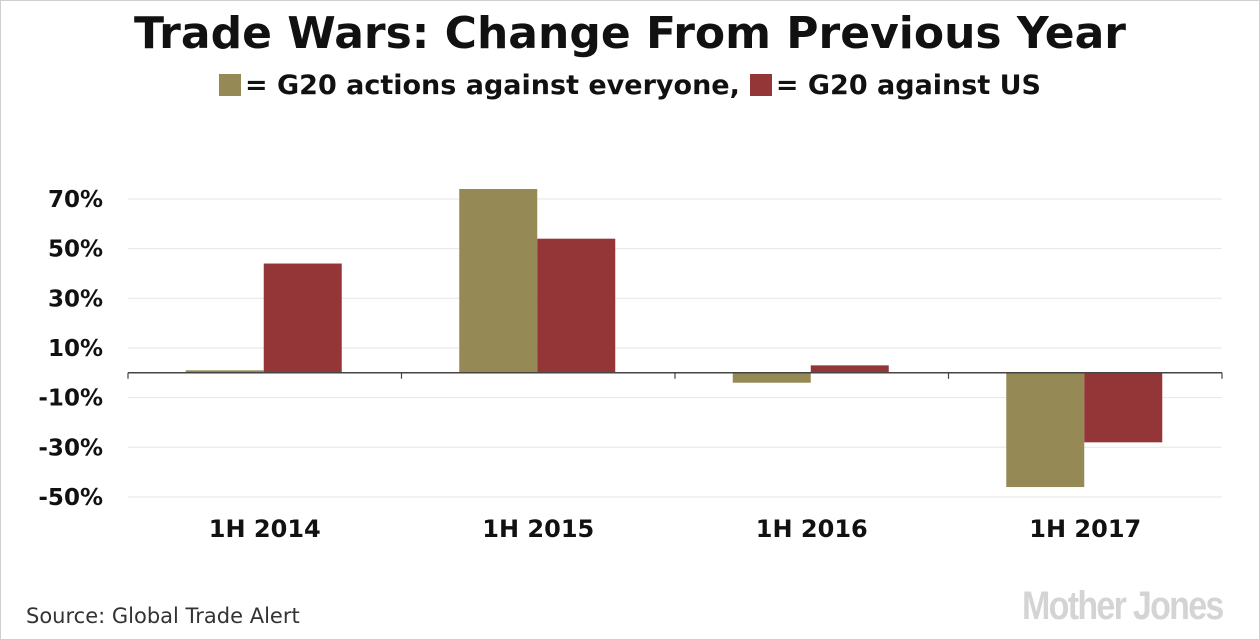  What do you see at coordinates (229, 85) in the screenshot?
I see `legend-swatch-everyone` at bounding box center [229, 85].